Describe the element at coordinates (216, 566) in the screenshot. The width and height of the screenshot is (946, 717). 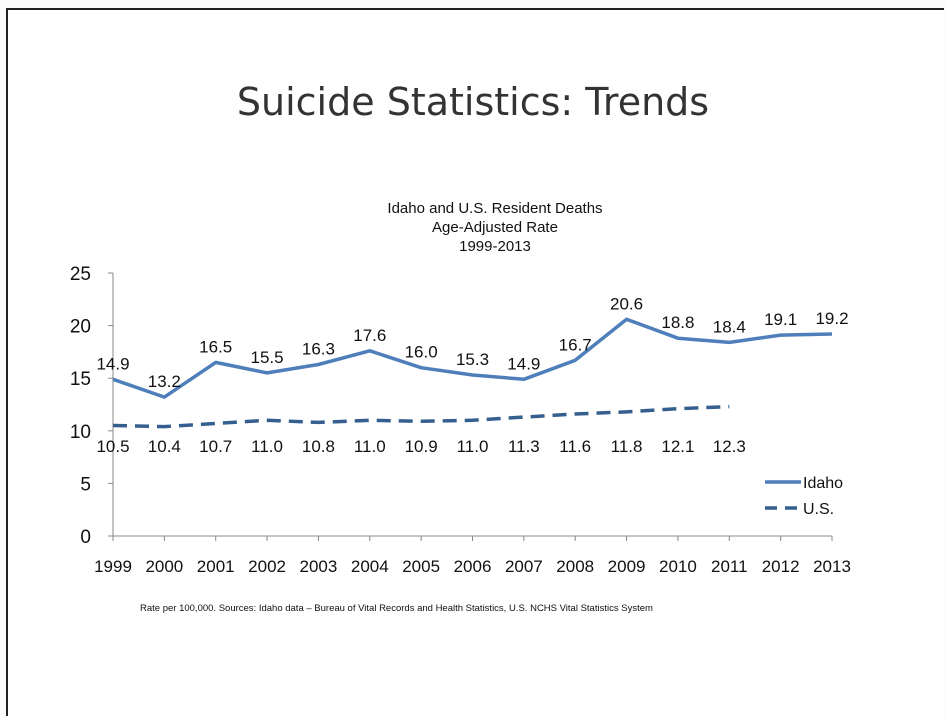
I see `x-tick-label: 2001` at that location.